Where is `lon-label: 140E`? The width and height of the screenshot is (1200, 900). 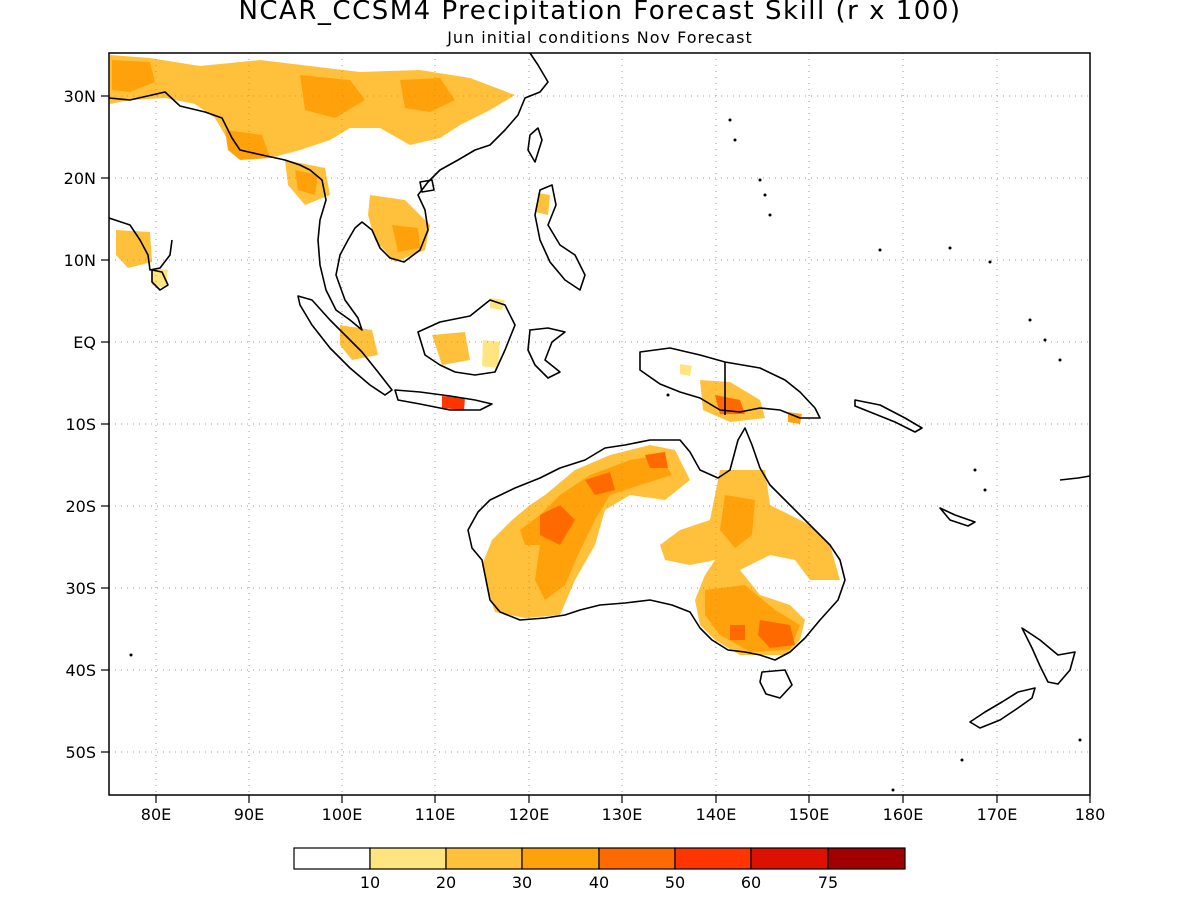 lon-label: 140E is located at coordinates (716, 814).